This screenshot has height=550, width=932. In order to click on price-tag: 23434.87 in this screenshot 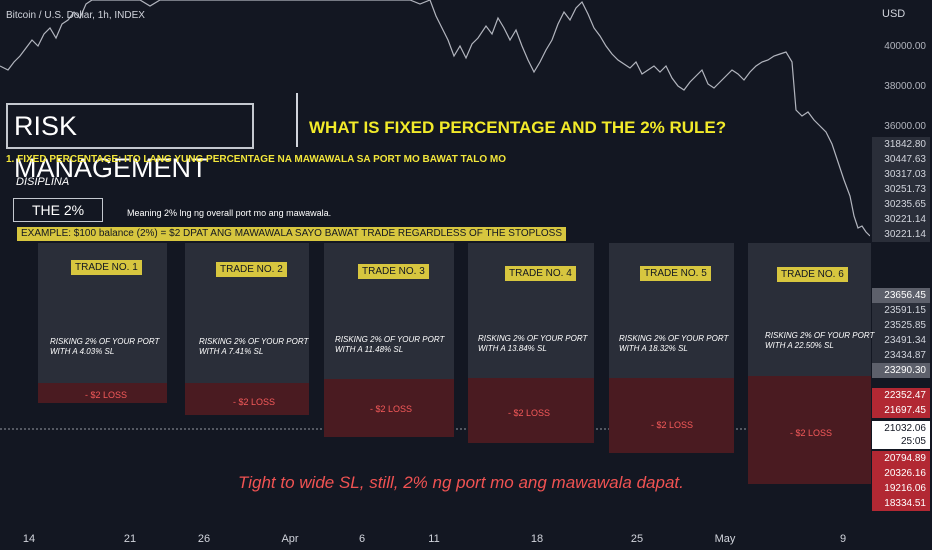, I will do `click(901, 355)`.